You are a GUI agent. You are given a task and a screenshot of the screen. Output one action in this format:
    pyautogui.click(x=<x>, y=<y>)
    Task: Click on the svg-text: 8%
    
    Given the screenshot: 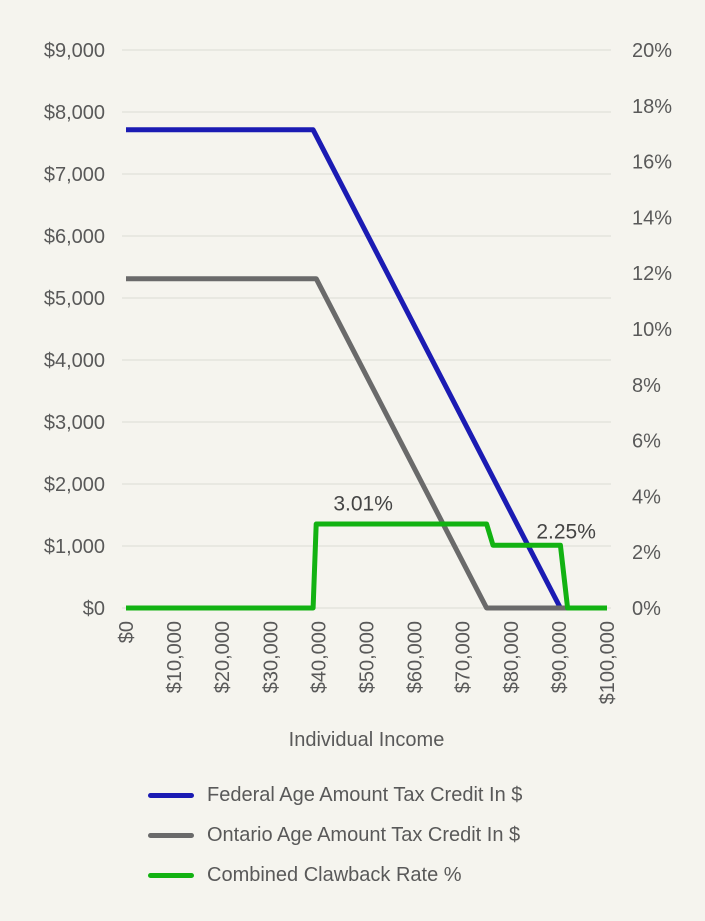 What is the action you would take?
    pyautogui.click(x=646, y=386)
    